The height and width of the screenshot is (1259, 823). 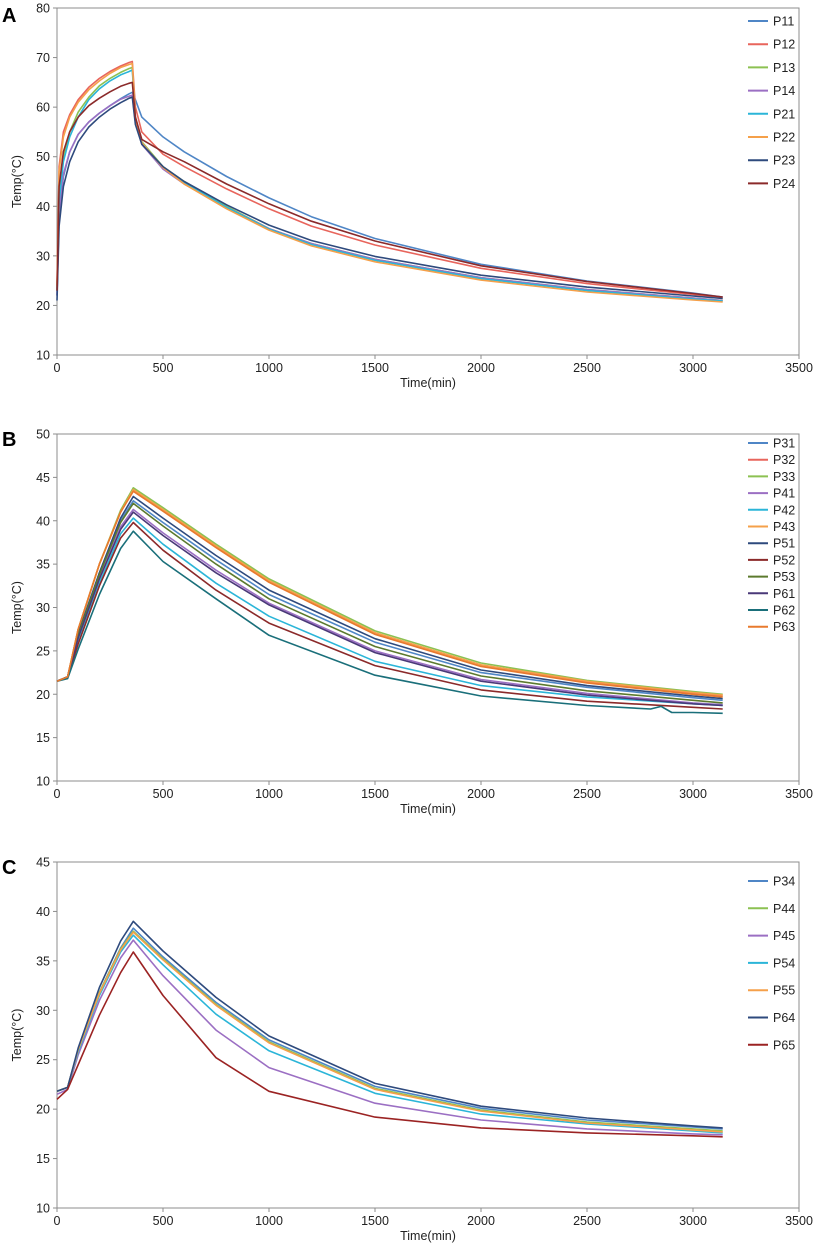 What do you see at coordinates (784, 45) in the screenshot?
I see `panel-a-legend-label-p12: P12` at bounding box center [784, 45].